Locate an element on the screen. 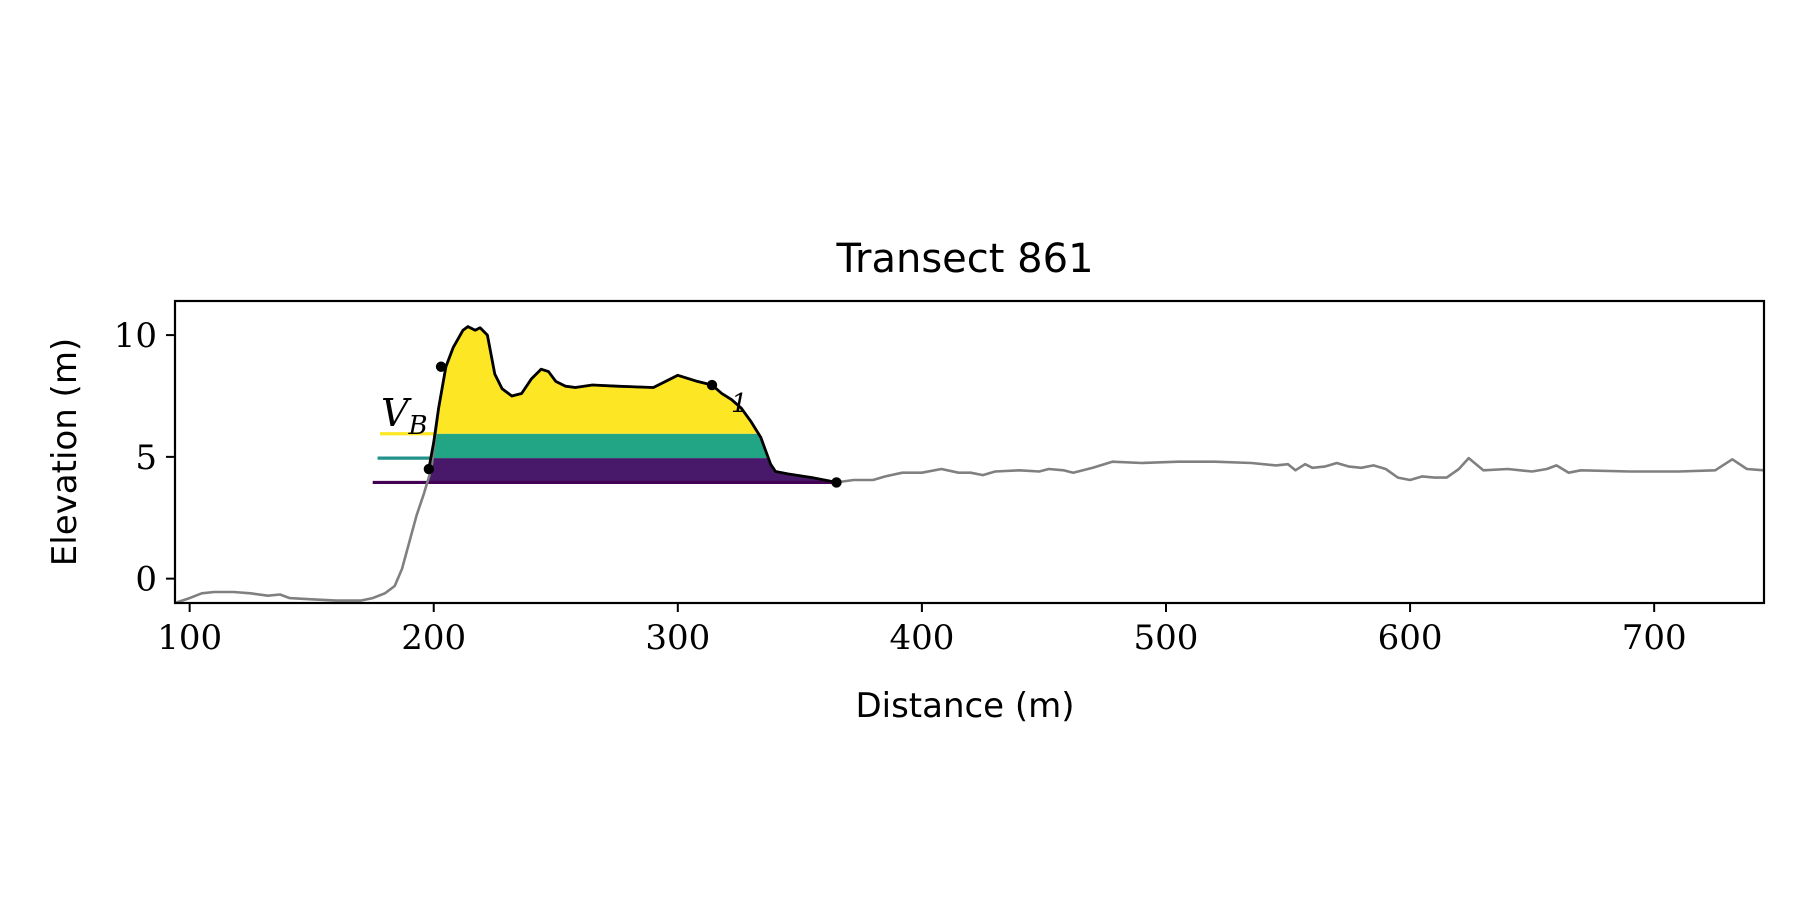 Image resolution: width=1800 pixels, height=900 pixels. x-axis-label: Distance (m) is located at coordinates (964, 706).